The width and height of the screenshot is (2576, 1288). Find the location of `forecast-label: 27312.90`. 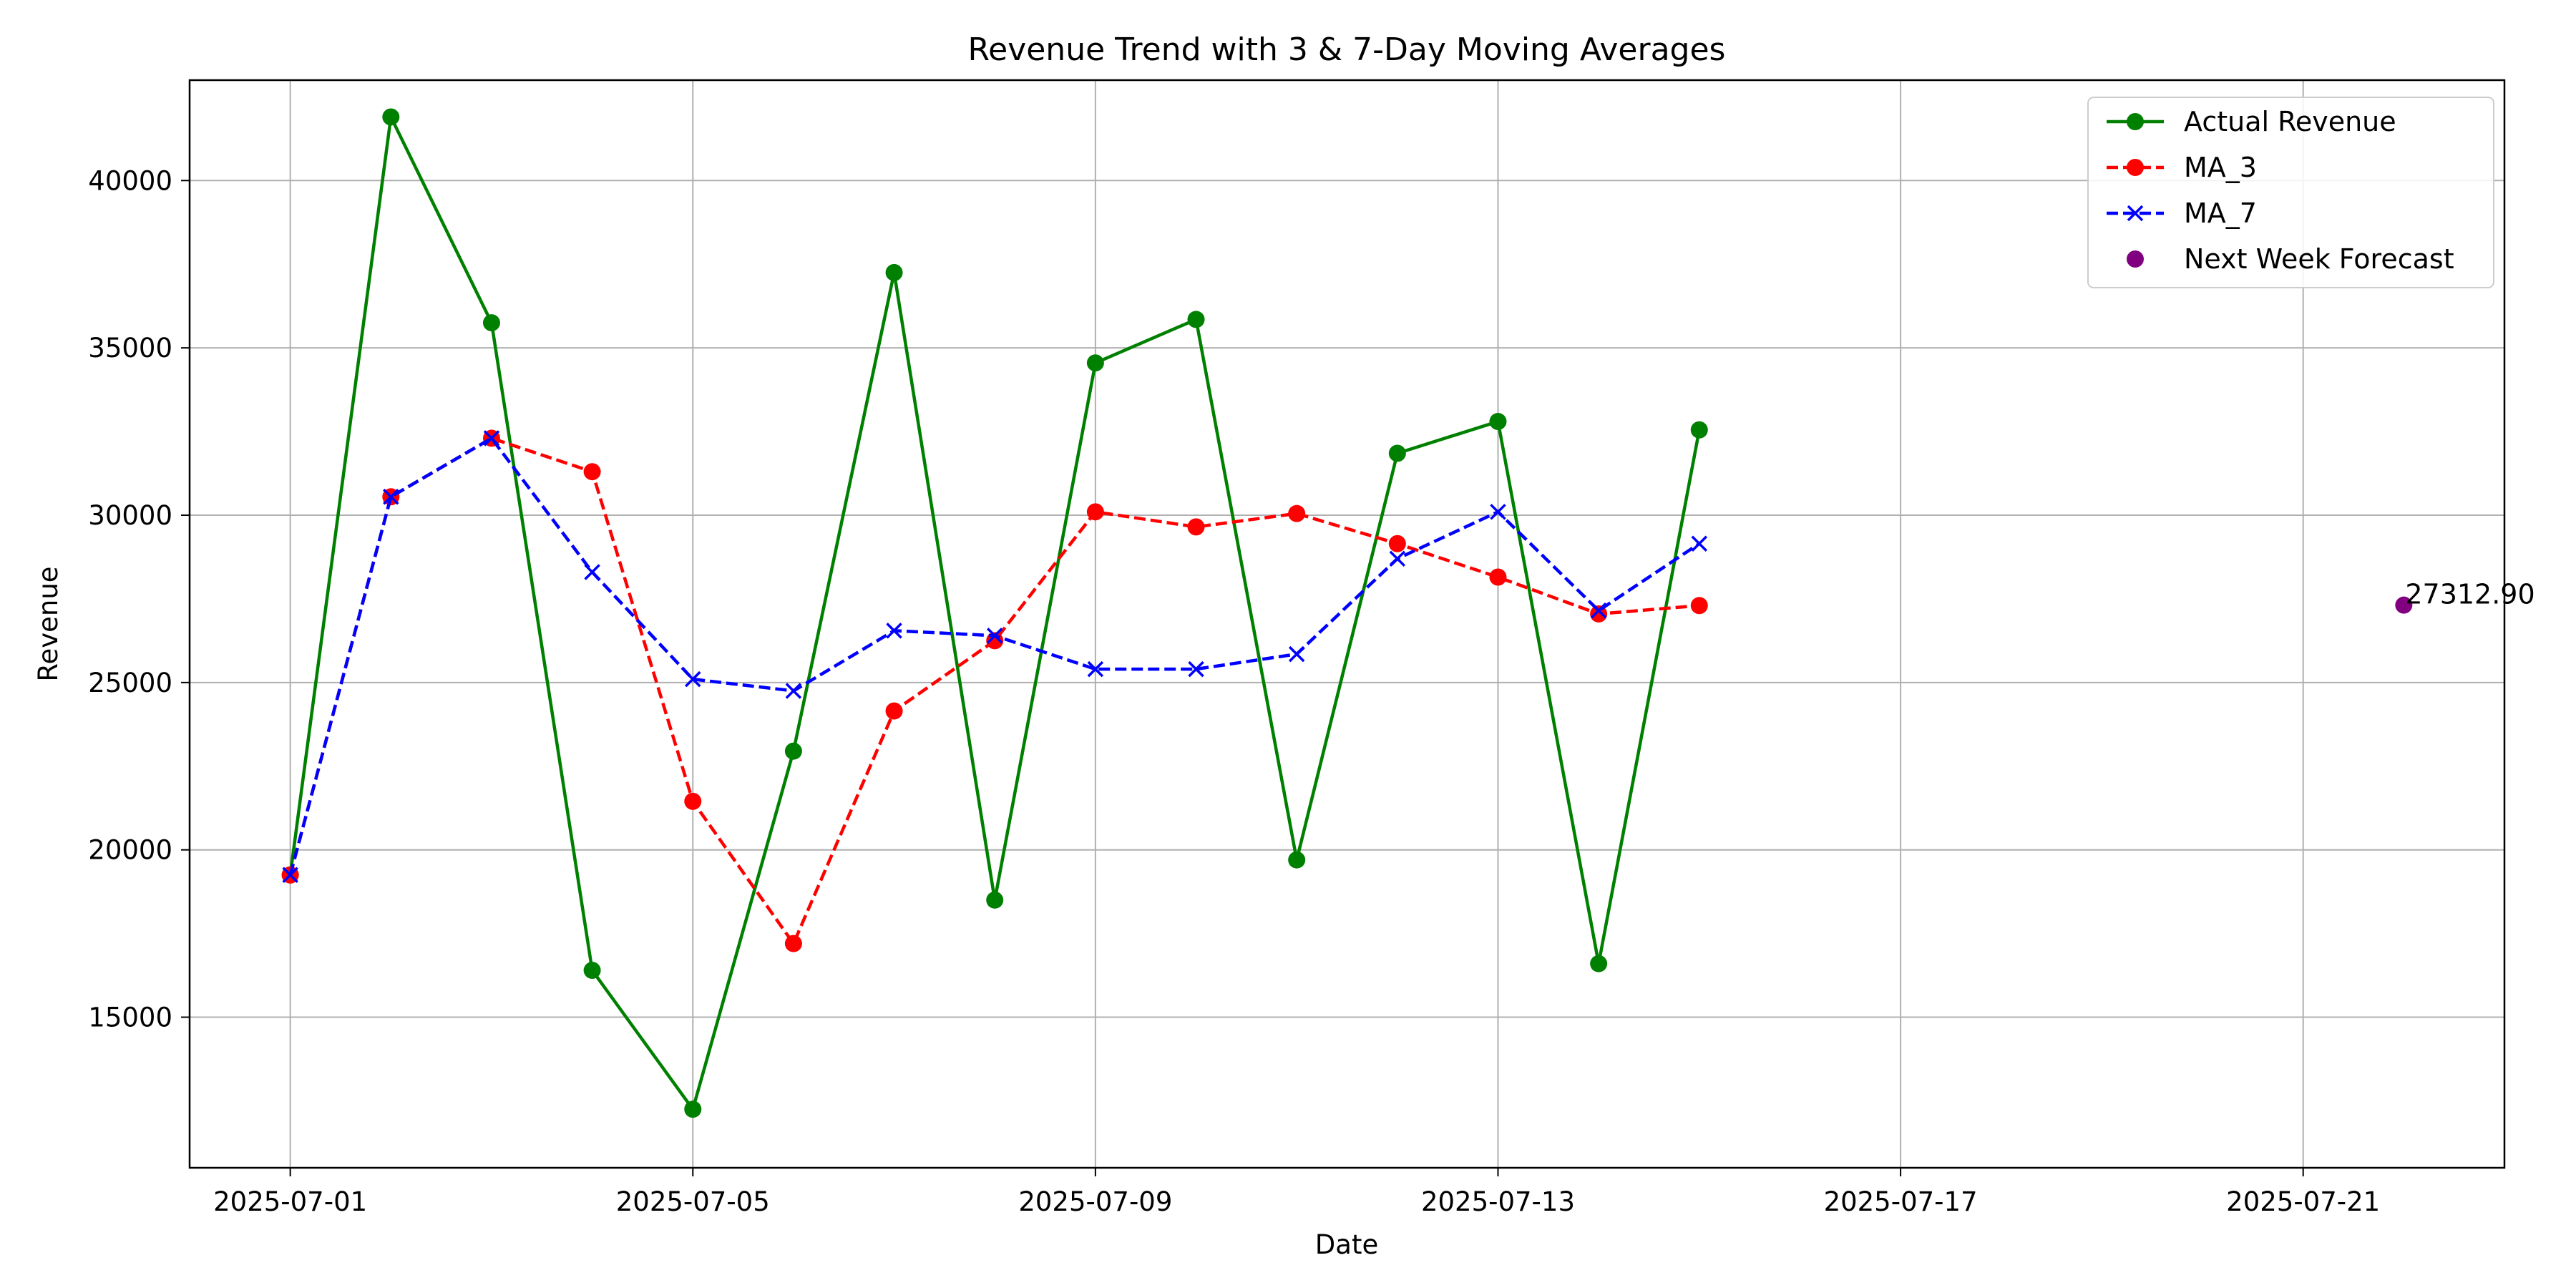

forecast-label: 27312.90 is located at coordinates (2469, 594).